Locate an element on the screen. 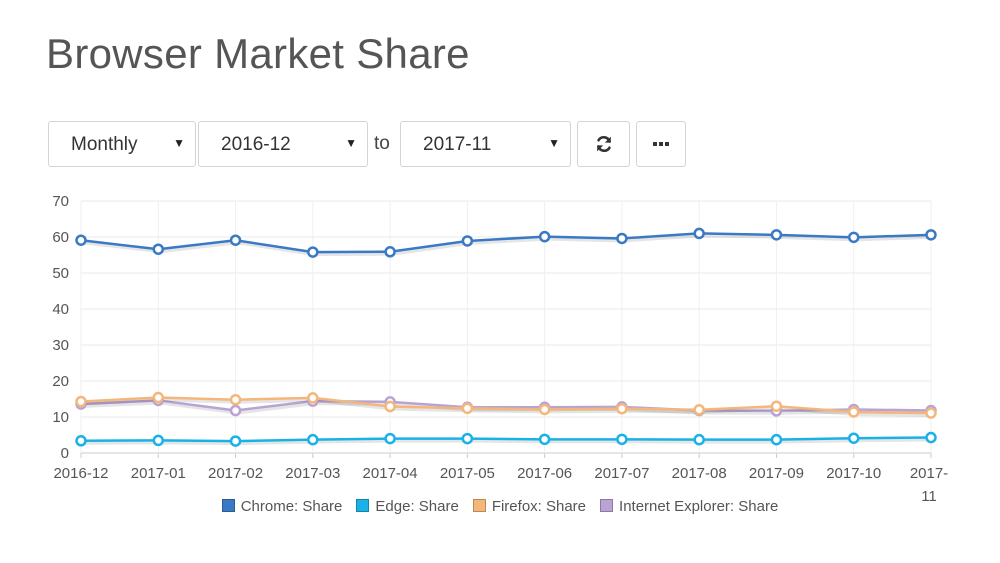  x-tick-label: 2017-06 is located at coordinates (544, 473).